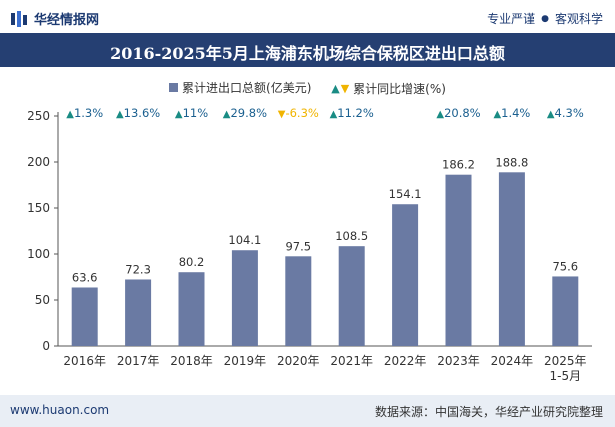 Image resolution: width=615 pixels, height=427 pixels. I want to click on footer-website: www.huaon.com, so click(60, 410).